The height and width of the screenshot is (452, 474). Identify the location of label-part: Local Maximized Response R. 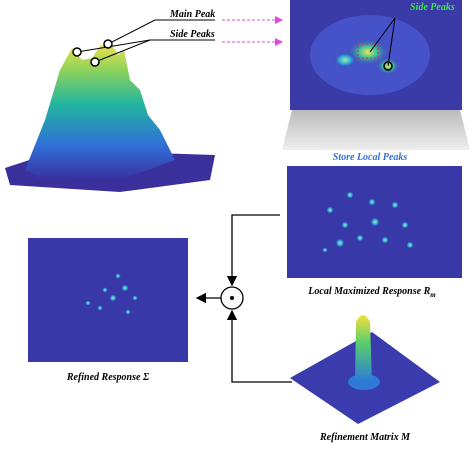
(368, 291).